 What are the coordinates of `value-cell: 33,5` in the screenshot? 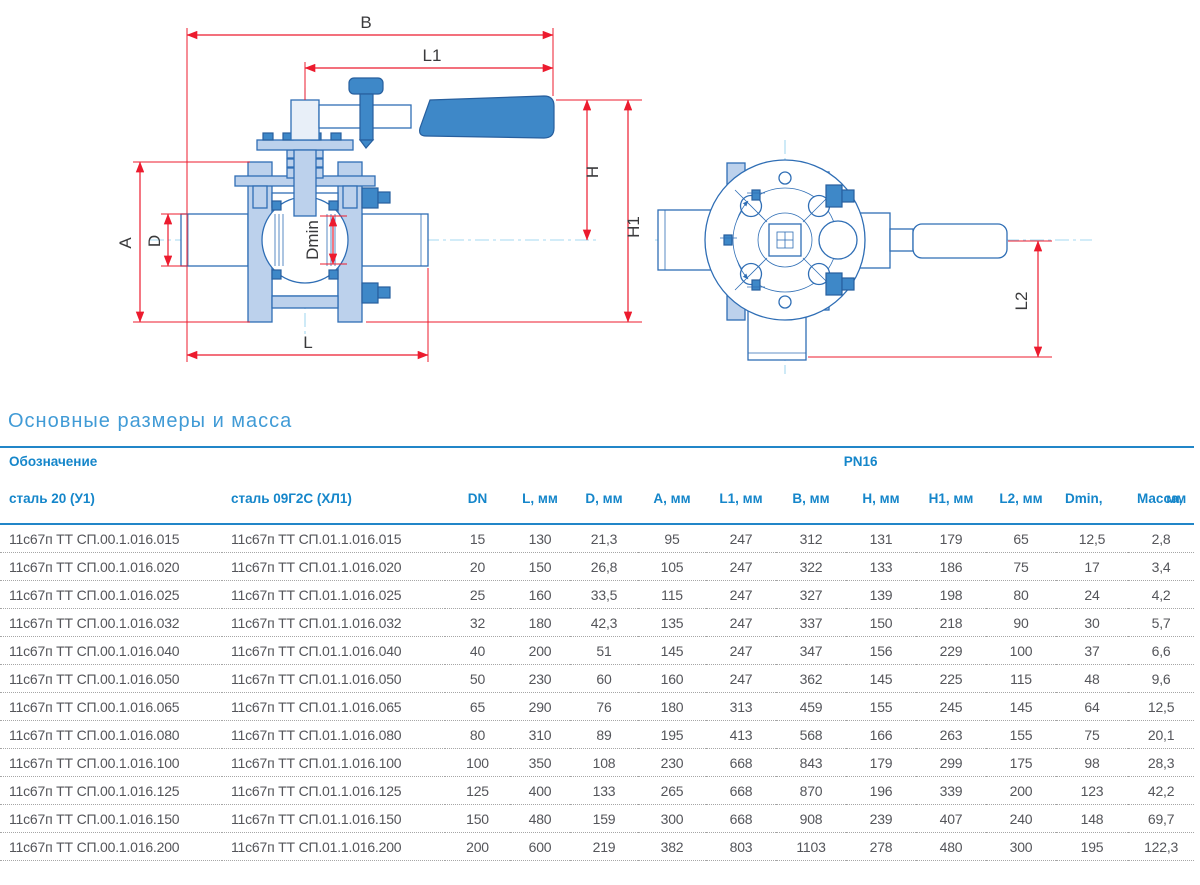 It's located at (604, 594).